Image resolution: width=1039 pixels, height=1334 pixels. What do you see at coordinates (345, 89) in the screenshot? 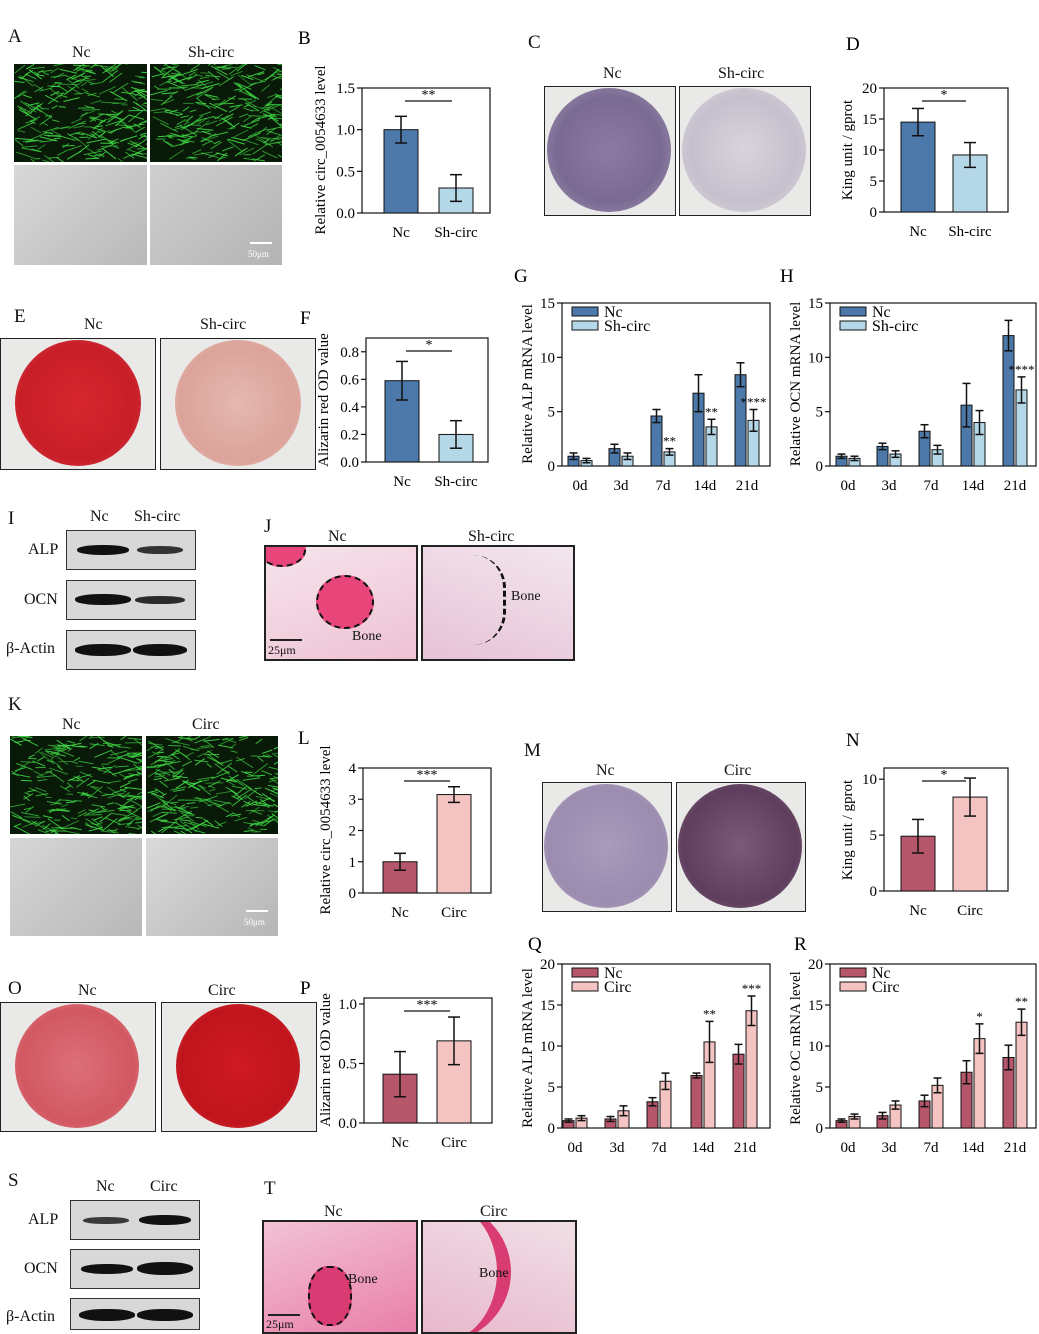
I see `y-tick-label: 1.5` at bounding box center [345, 89].